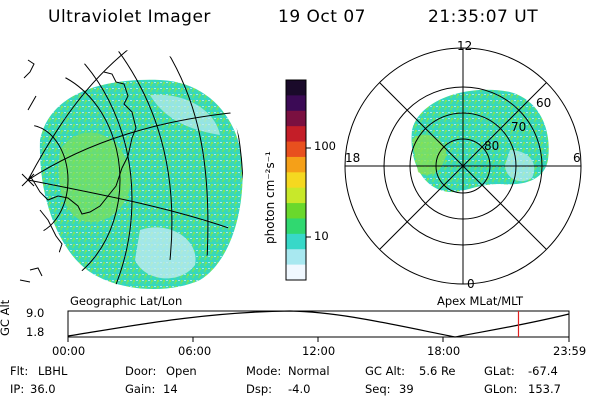 The width and height of the screenshot is (600, 400). I want to click on mlt-label-0: 0, so click(471, 284).